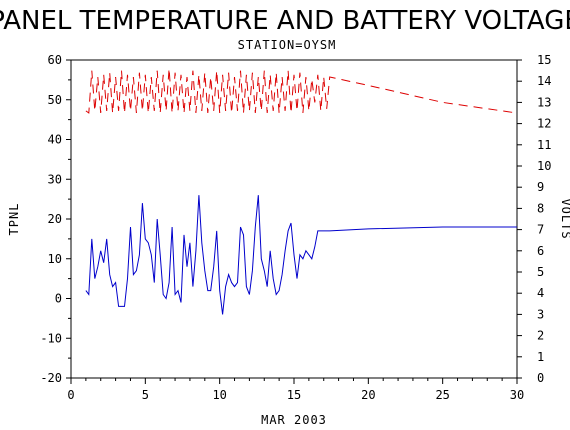 The height and width of the screenshot is (430, 570). What do you see at coordinates (544, 81) in the screenshot?
I see `y-right-tick-label: 14` at bounding box center [544, 81].